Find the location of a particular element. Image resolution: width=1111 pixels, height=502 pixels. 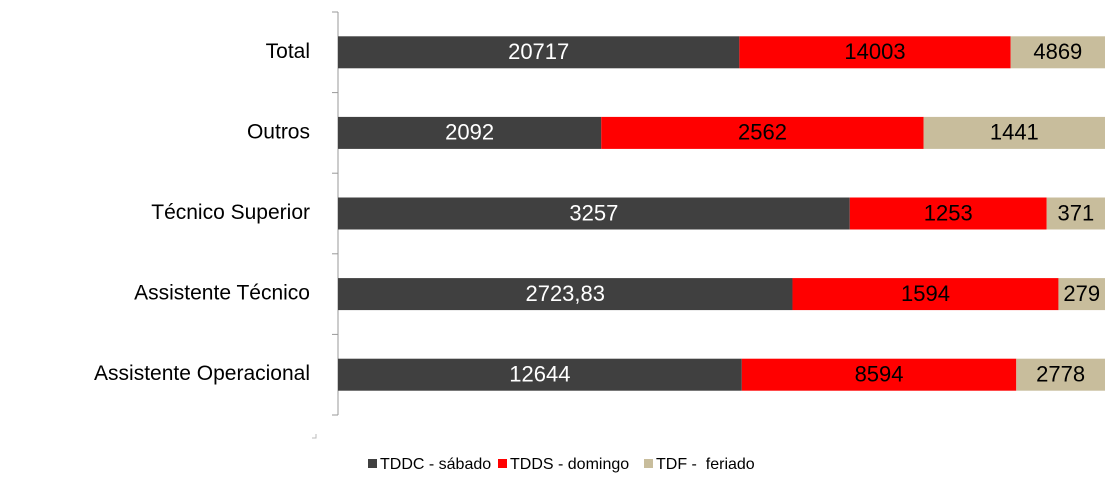

data-label: 2562 is located at coordinates (762, 132).